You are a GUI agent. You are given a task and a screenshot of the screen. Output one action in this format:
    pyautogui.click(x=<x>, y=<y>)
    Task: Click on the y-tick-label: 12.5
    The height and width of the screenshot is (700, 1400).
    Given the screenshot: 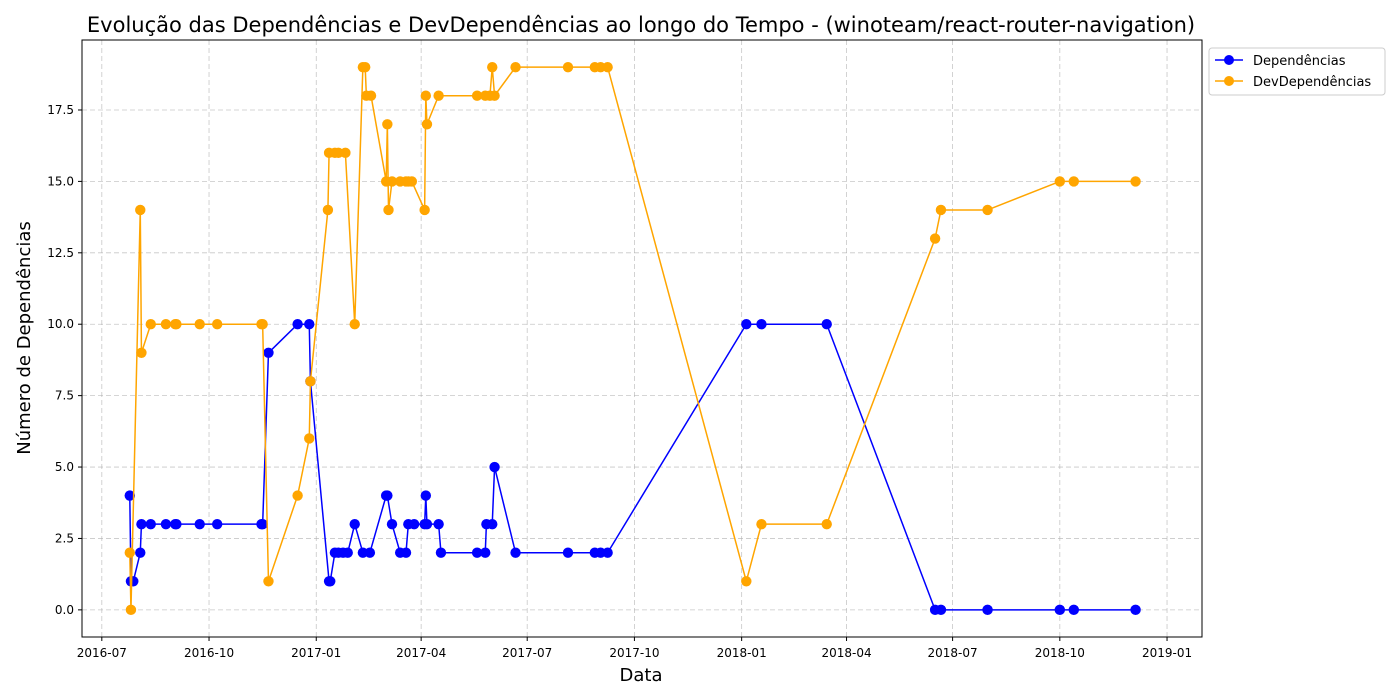 What is the action you would take?
    pyautogui.click(x=60, y=253)
    